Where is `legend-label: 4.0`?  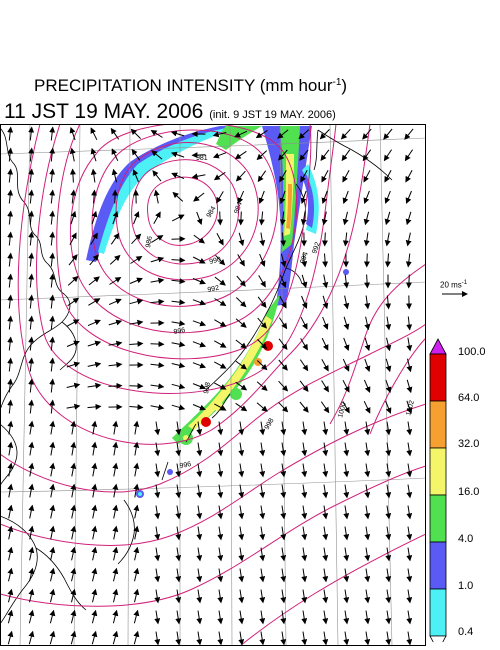 legend-label: 4.0 is located at coordinates (466, 539).